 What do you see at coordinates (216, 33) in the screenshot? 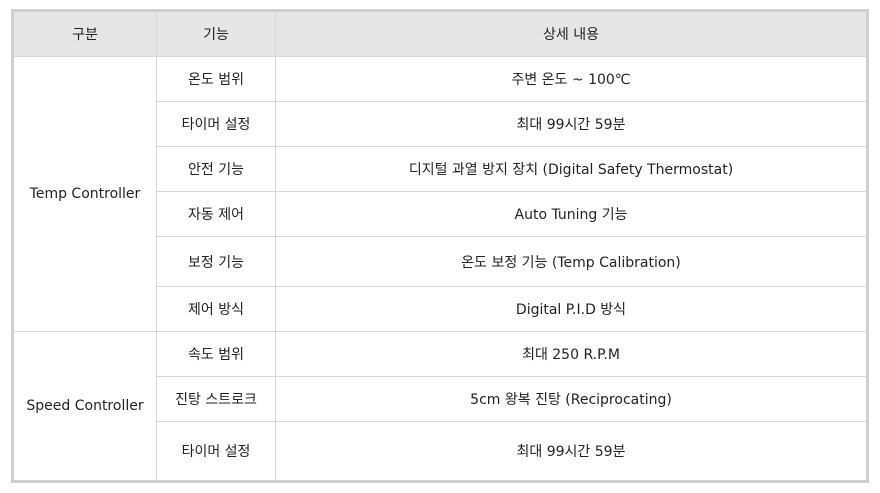
I see `header-feature: 기능` at bounding box center [216, 33].